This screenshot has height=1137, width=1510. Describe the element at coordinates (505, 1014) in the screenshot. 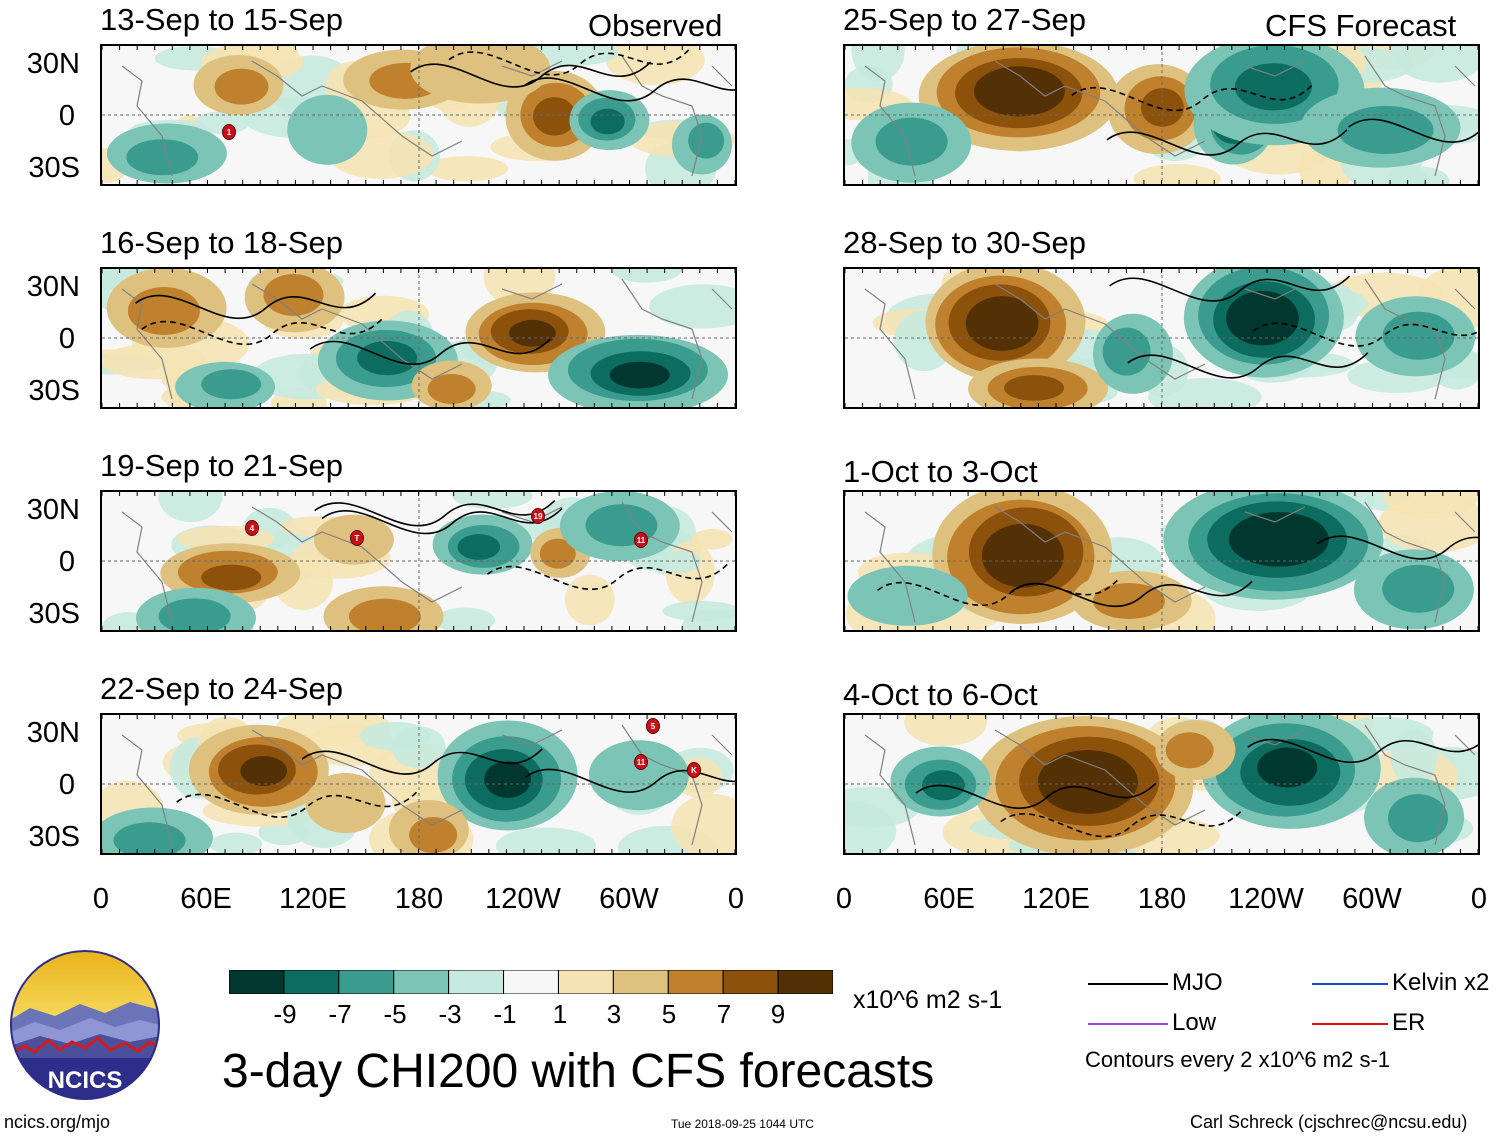

I see `colorbar-tick: -1` at that location.